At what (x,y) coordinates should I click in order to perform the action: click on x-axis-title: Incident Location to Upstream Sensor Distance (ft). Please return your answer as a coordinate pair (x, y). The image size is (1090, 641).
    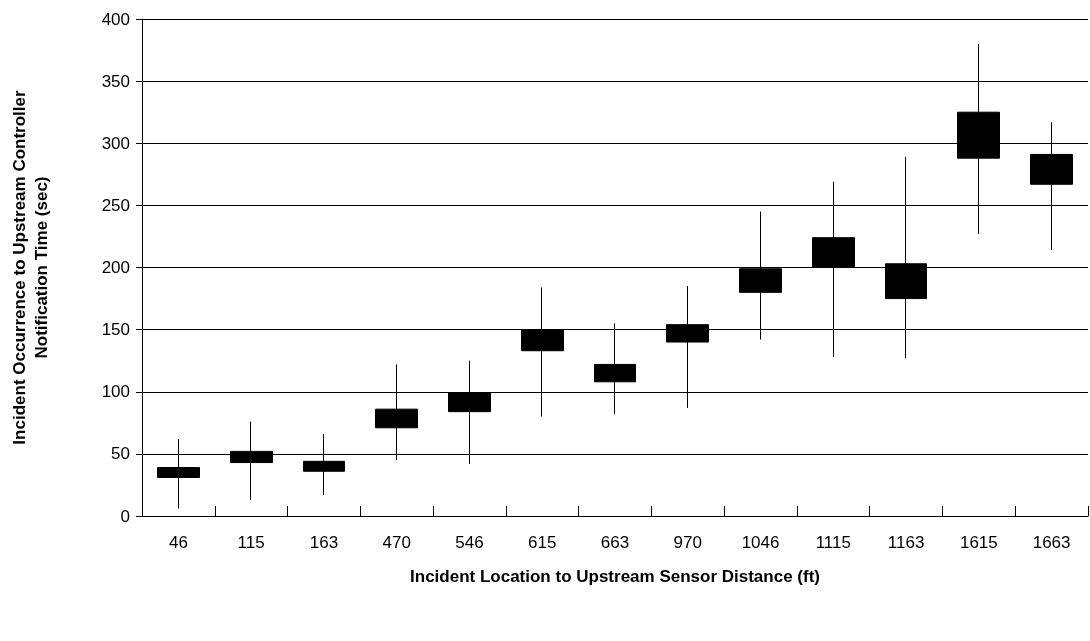
    Looking at the image, I should click on (615, 576).